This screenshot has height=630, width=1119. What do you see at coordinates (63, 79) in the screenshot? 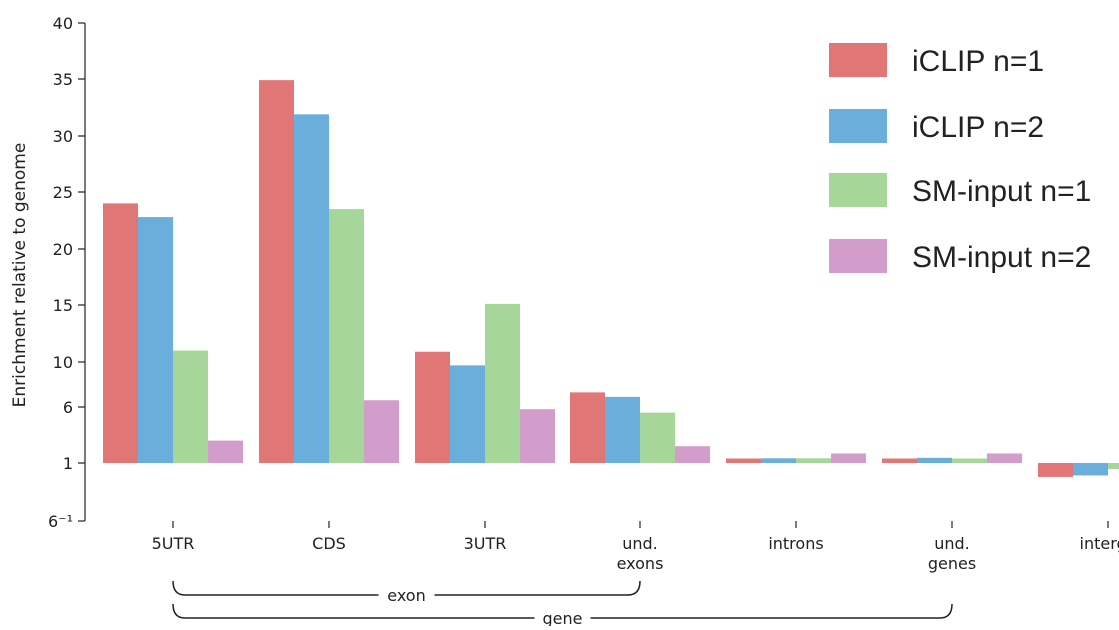
I see `y-tick-label: 35` at bounding box center [63, 79].